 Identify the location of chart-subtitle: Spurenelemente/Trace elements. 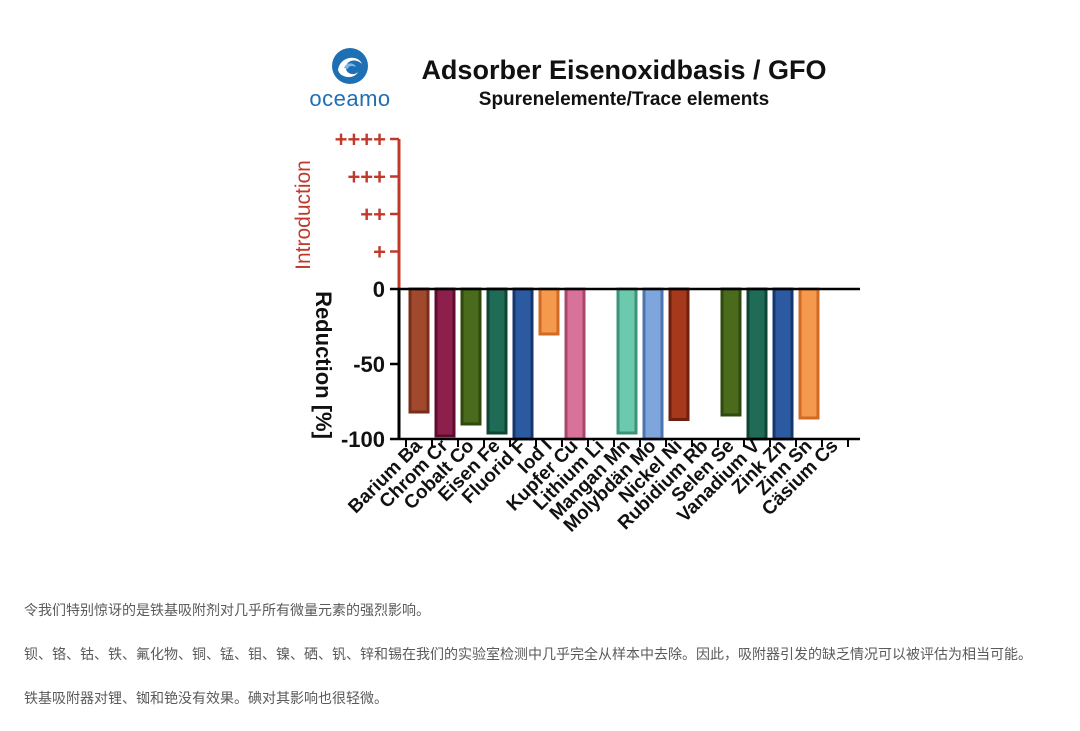
(624, 99).